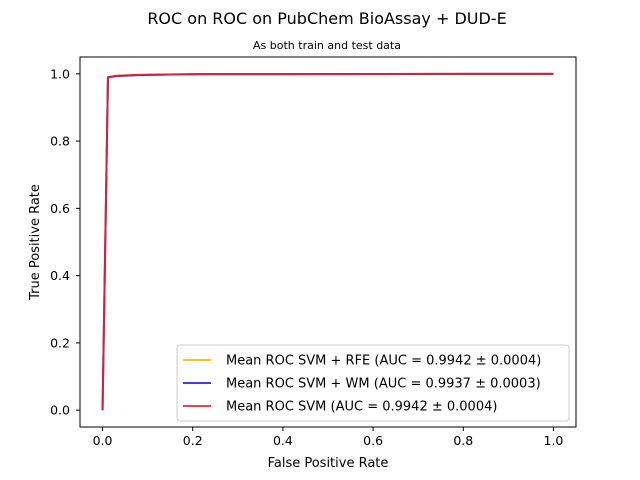 The height and width of the screenshot is (480, 640). What do you see at coordinates (328, 437) in the screenshot?
I see `x-axis-ticks: 0.0 0.2 0.4 0.6 0.8 1.0` at bounding box center [328, 437].